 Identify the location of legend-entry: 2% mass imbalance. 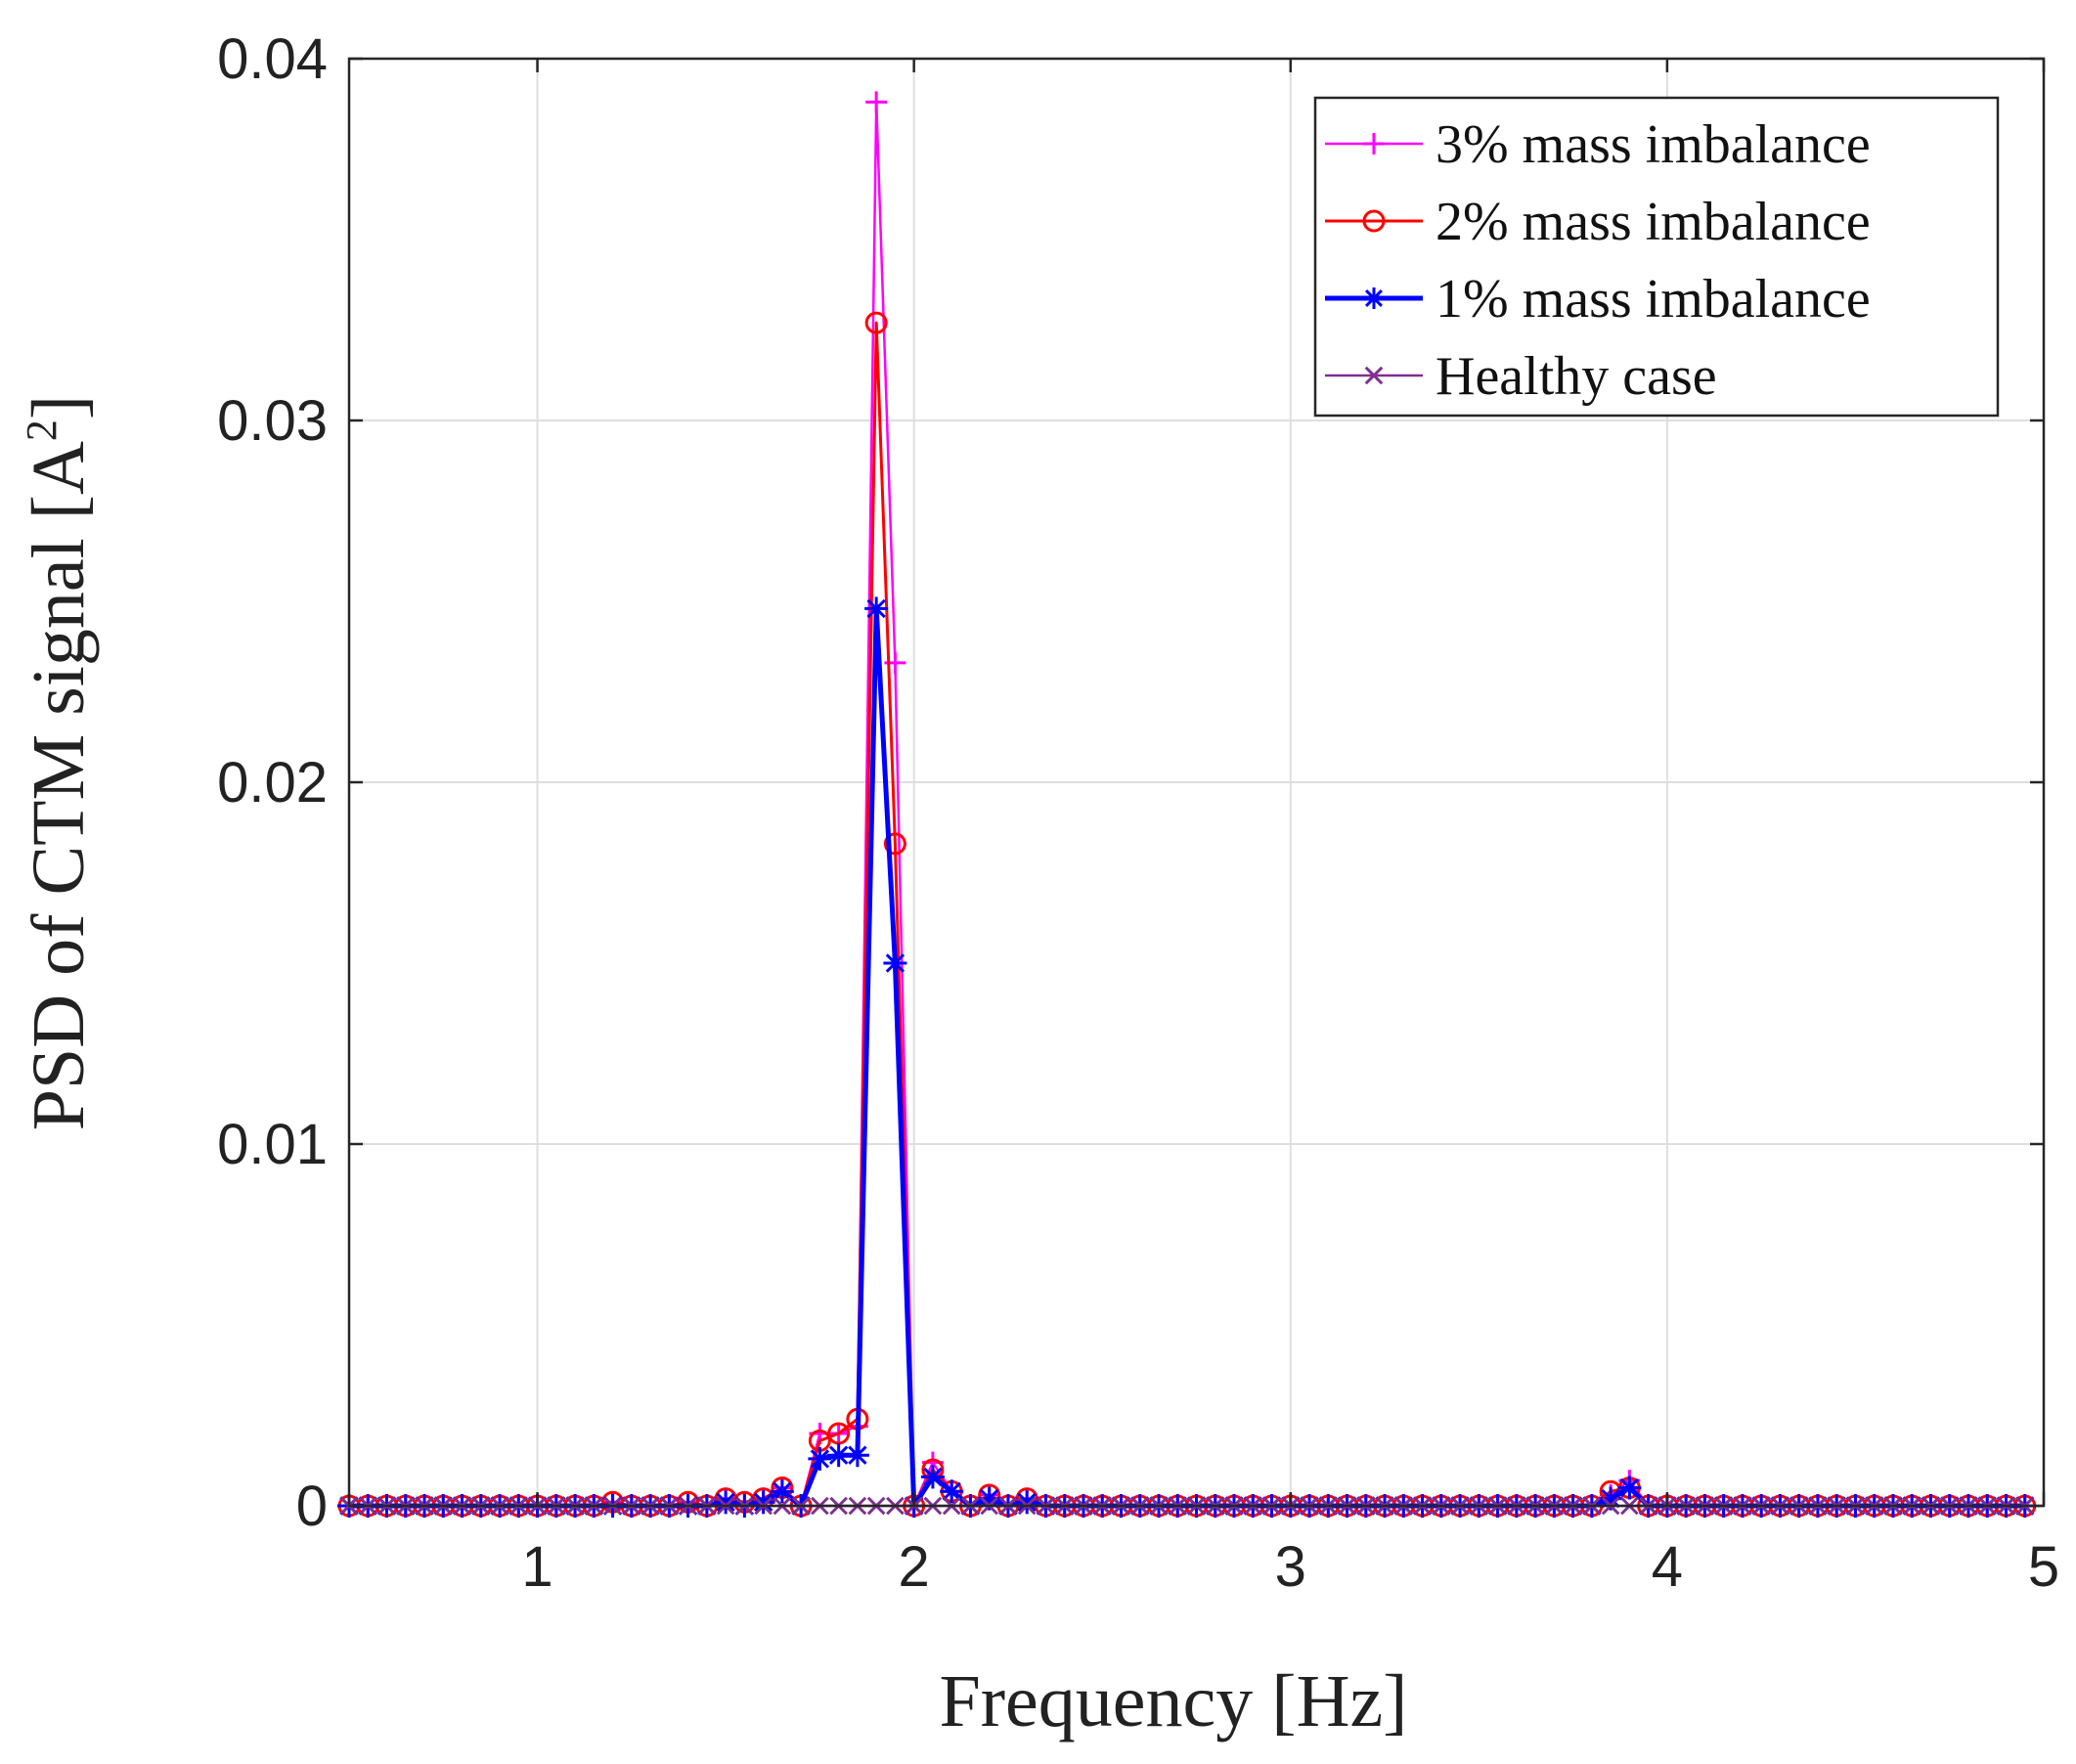
(1598, 222).